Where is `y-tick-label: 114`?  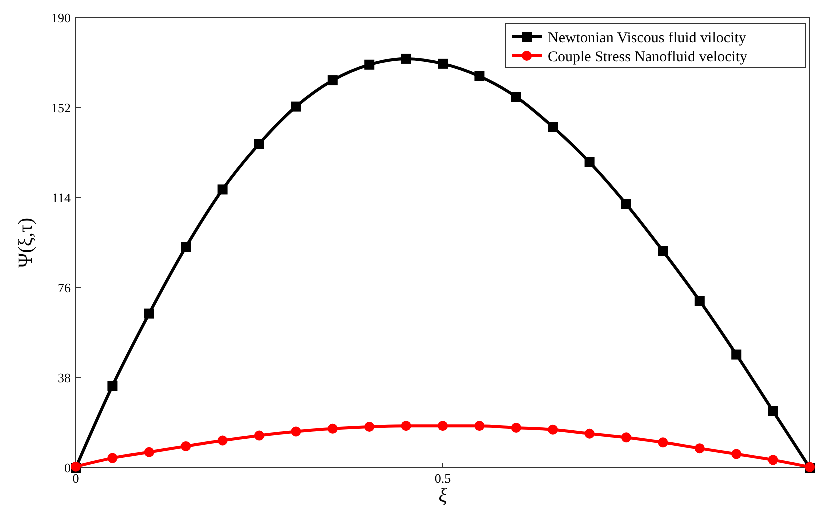 y-tick-label: 114 is located at coordinates (62, 198).